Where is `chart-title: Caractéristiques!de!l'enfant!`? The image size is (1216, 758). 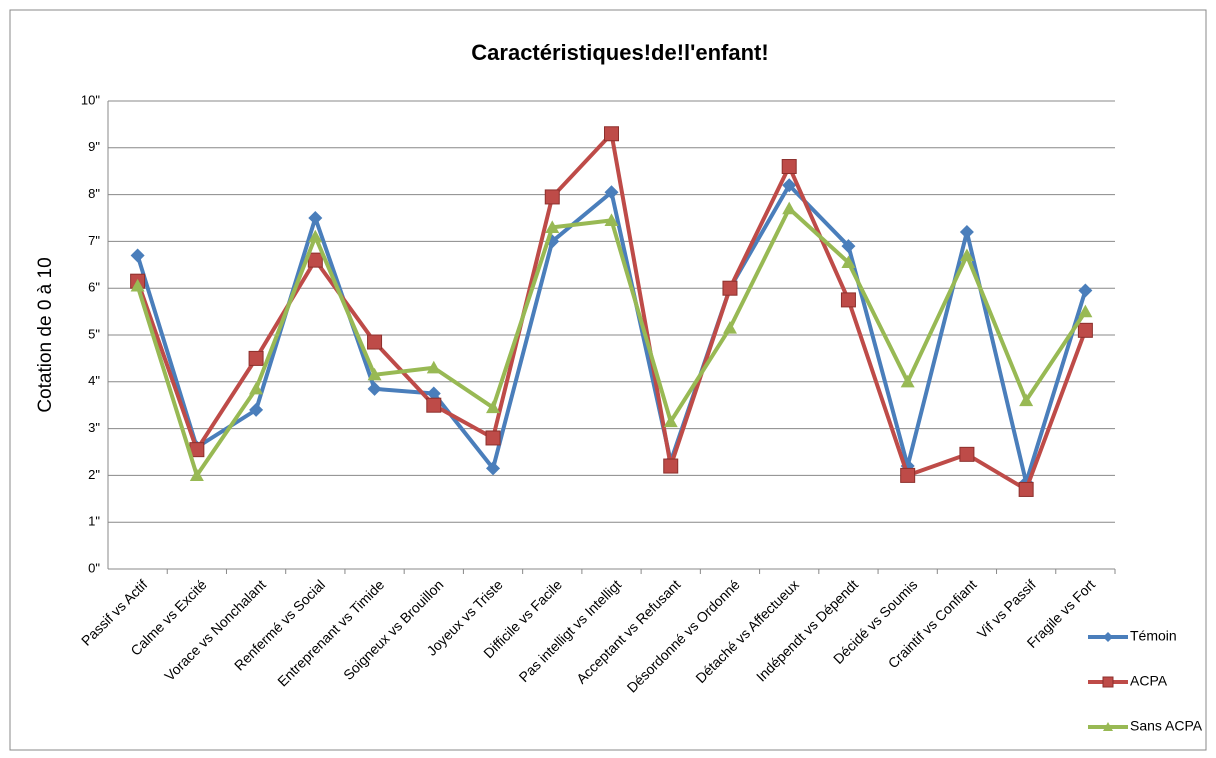
chart-title: Caractéristiques!de!l'enfant! is located at coordinates (619, 52).